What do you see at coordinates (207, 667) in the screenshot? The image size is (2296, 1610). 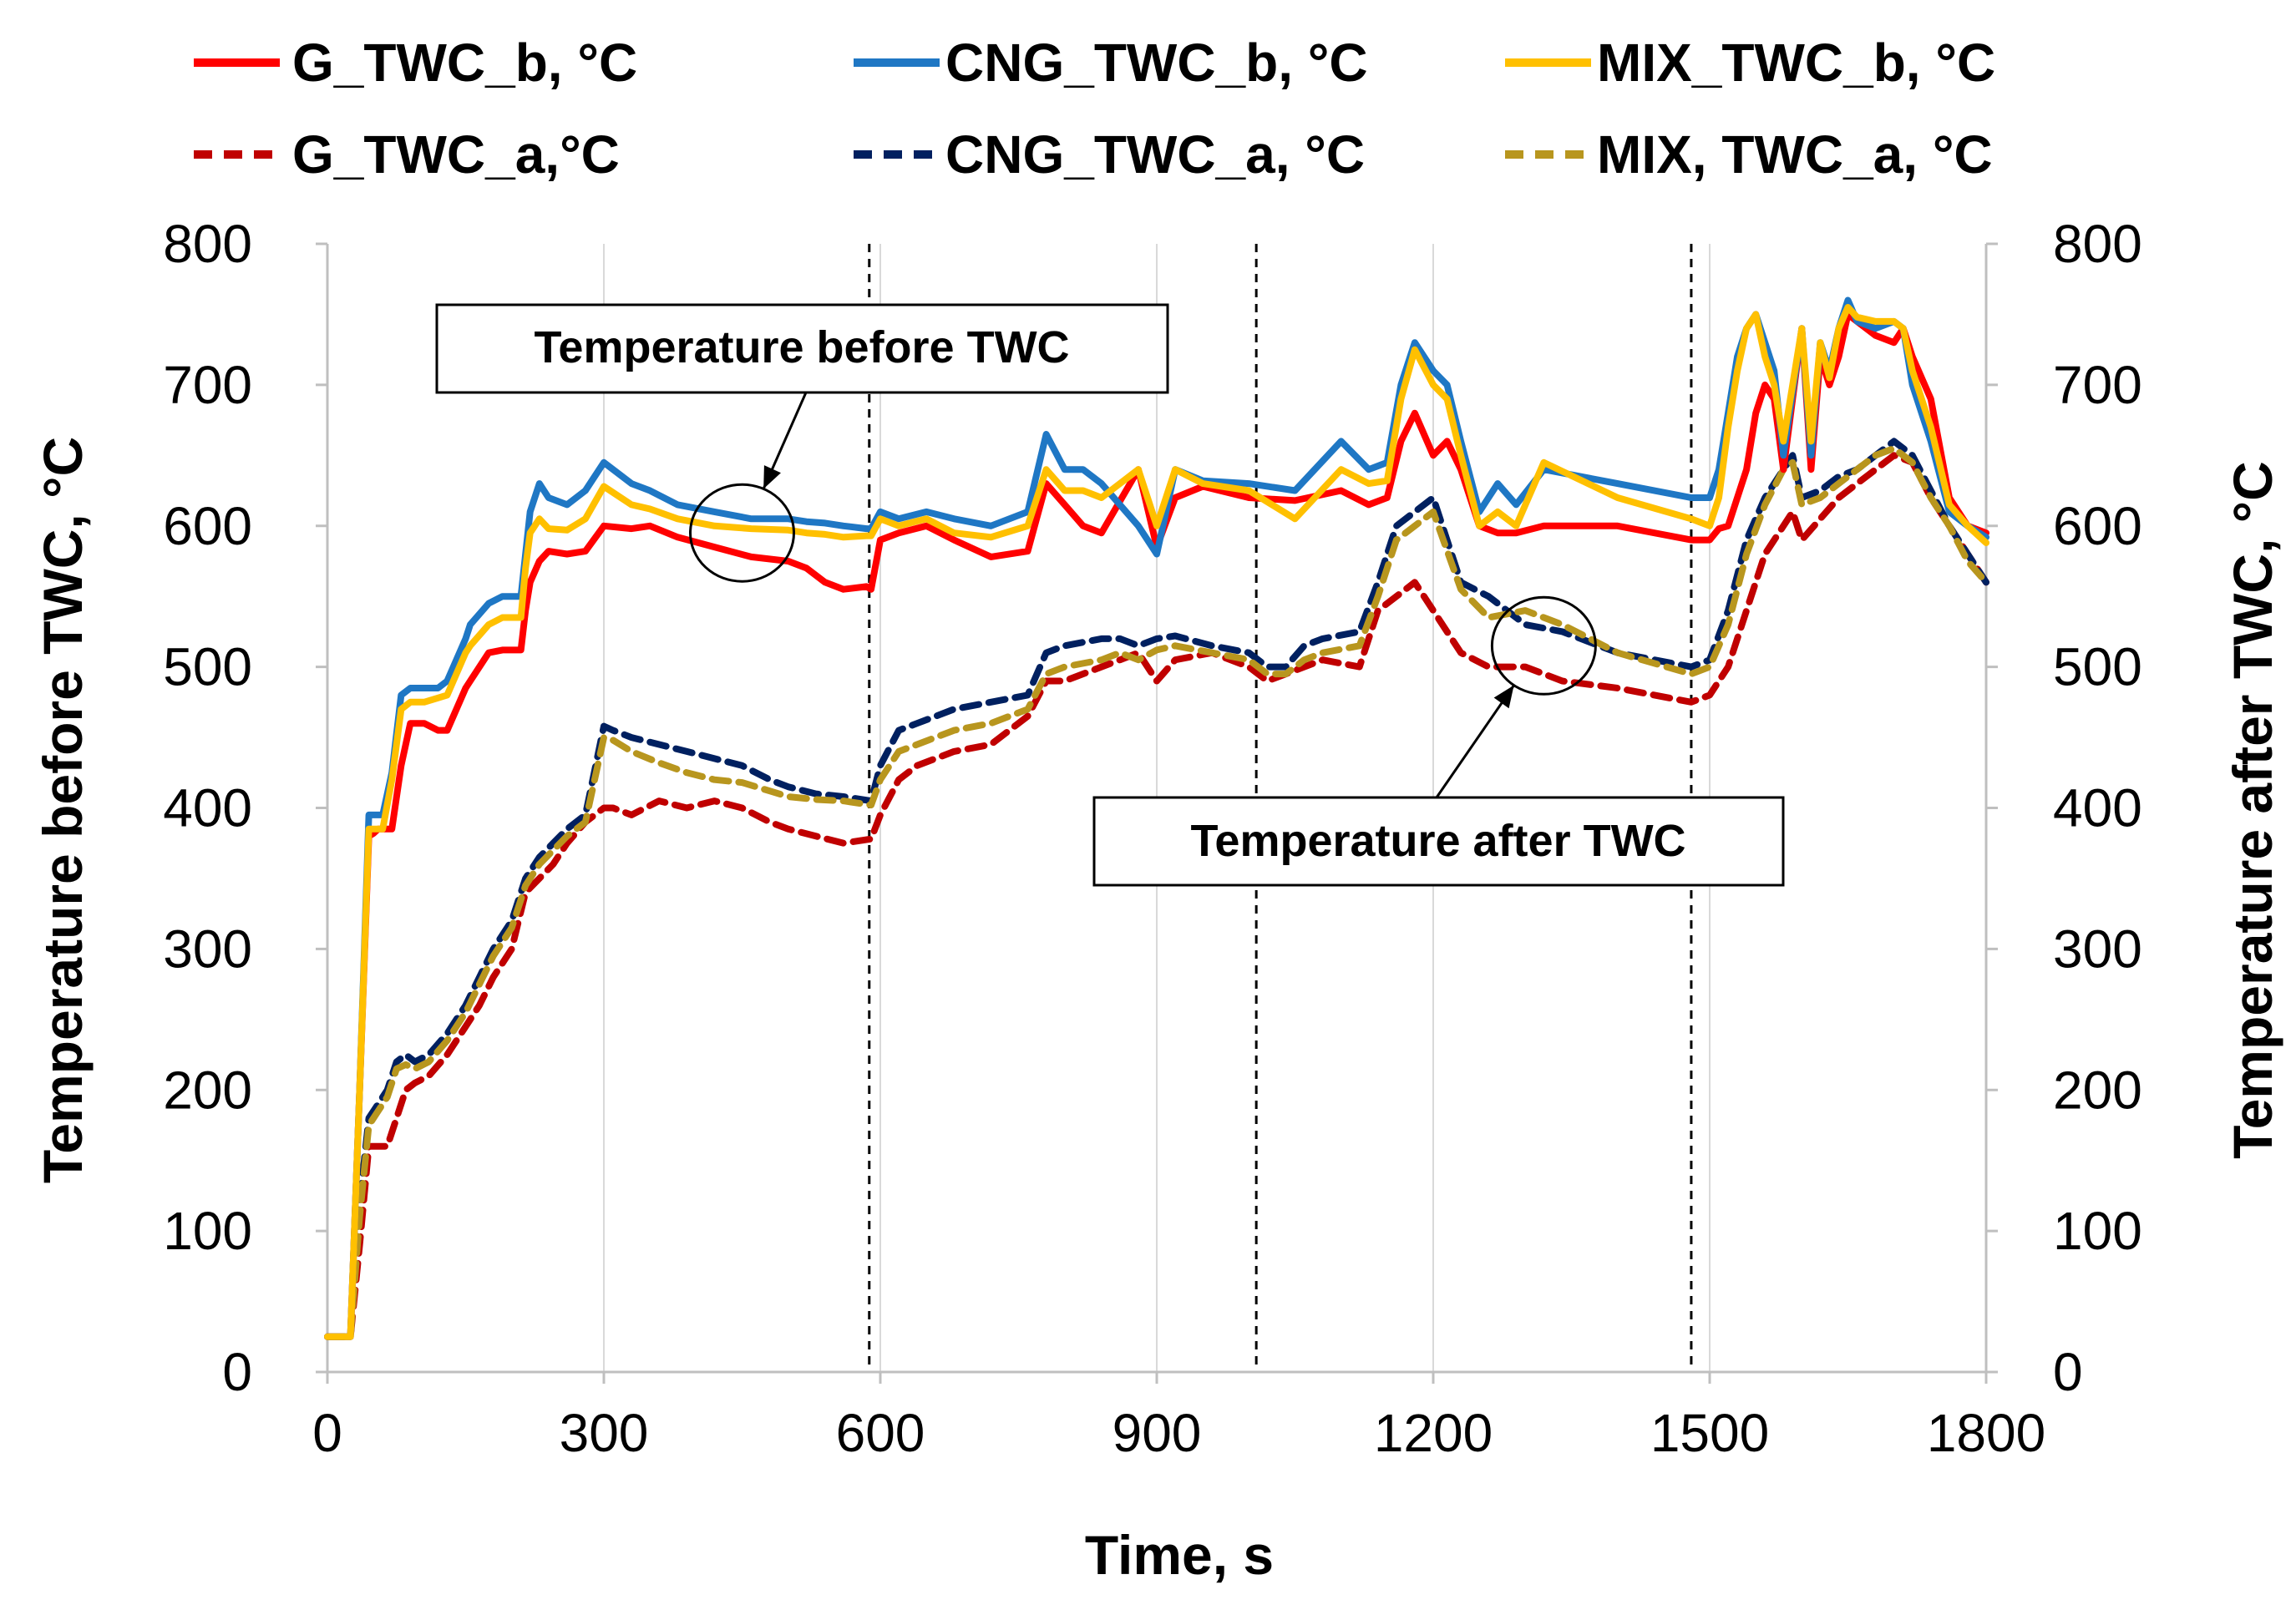 I see `y-tick-label-left: 500` at bounding box center [207, 667].